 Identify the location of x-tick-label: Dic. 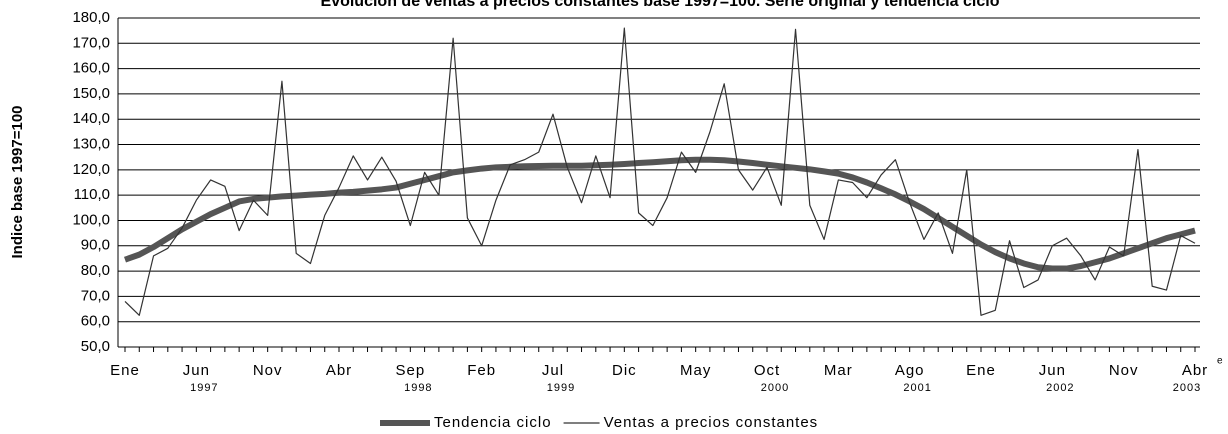
(624, 370).